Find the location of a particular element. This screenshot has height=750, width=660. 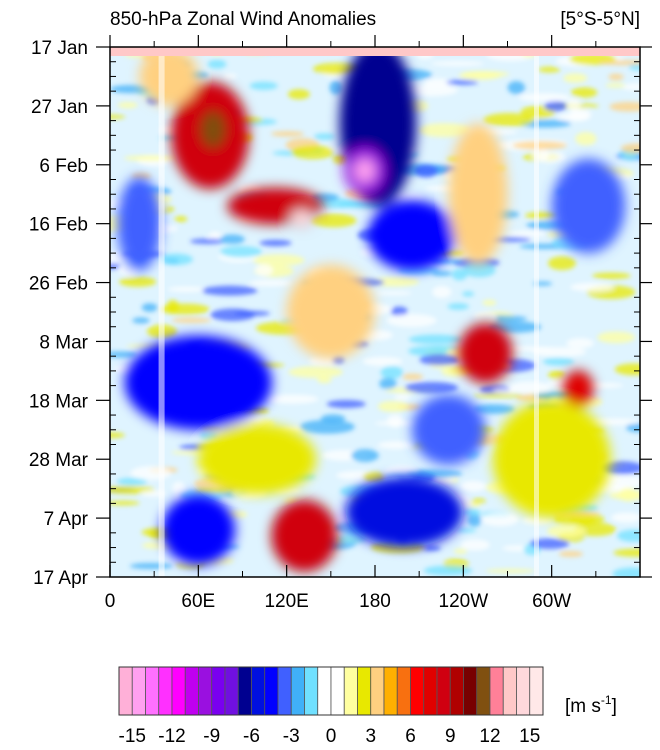

colorbar-tick-label: 6 is located at coordinates (410, 736).